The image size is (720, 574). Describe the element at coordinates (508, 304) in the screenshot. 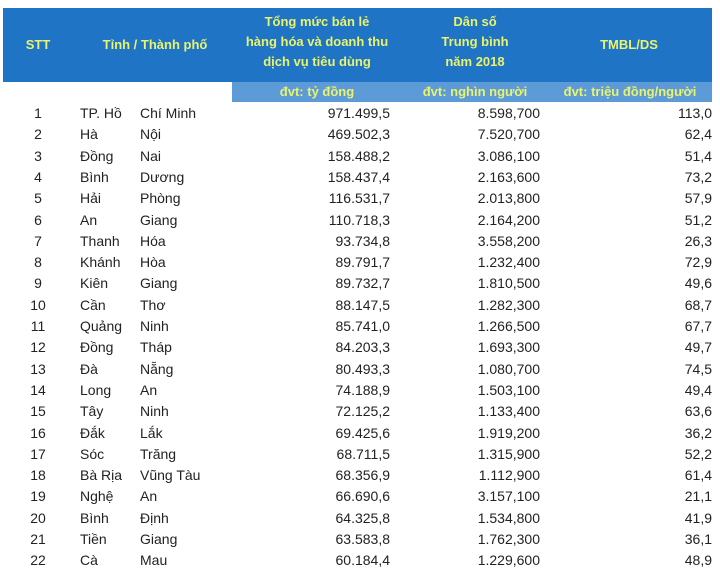

I see `population-cell: 1.282,300` at that location.